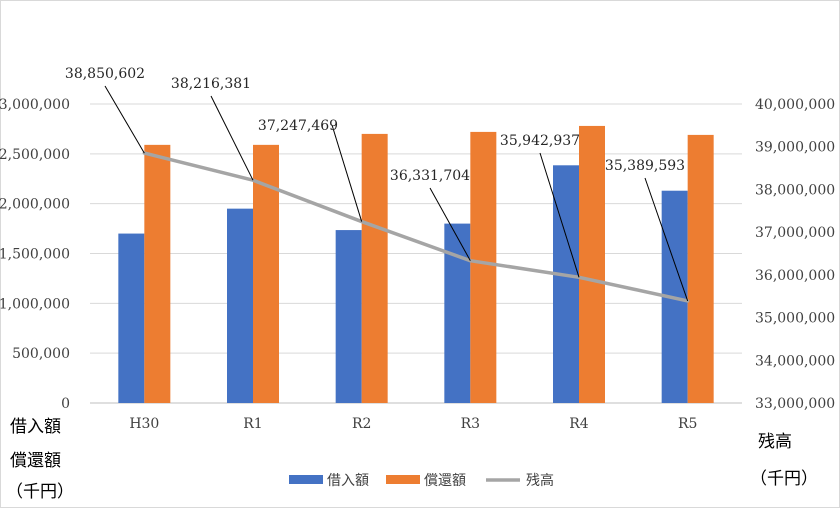  What do you see at coordinates (784, 460) in the screenshot?
I see `y-axis-right-title: 残高 （千円）` at bounding box center [784, 460].